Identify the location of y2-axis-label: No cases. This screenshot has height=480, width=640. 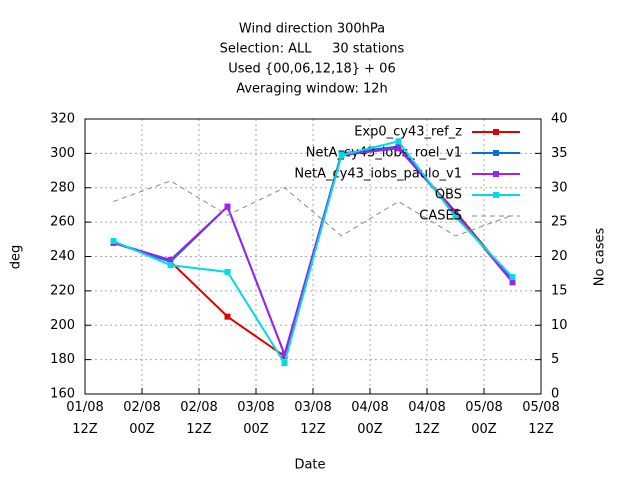
(600, 257).